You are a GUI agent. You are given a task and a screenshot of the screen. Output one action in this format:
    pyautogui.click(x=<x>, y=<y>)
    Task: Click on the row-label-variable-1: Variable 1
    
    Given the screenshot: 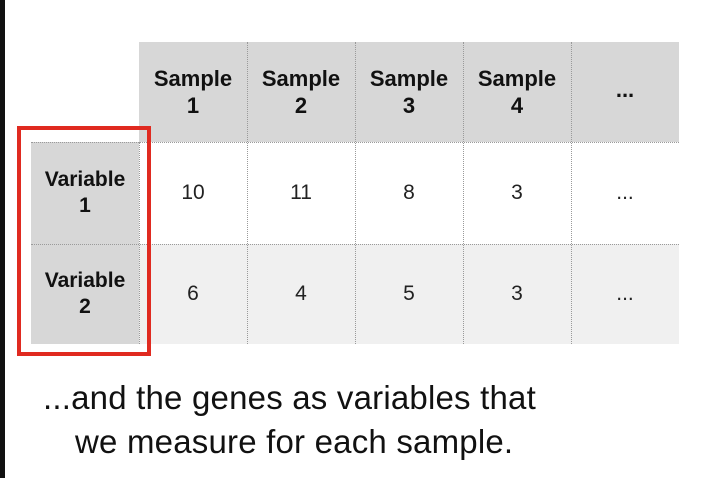 What is the action you would take?
    pyautogui.click(x=85, y=192)
    